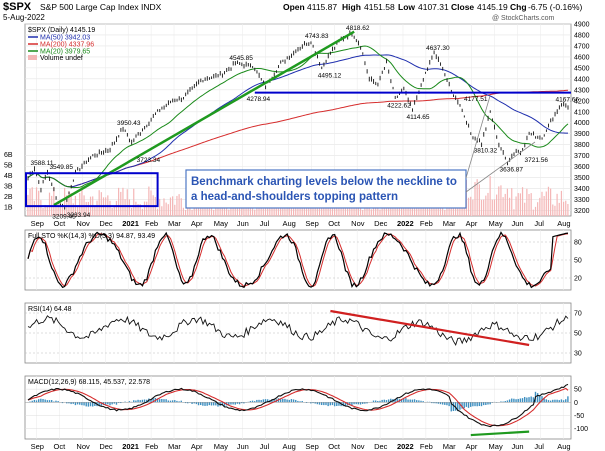 This screenshot has height=451, width=605. I want to click on month-label: Feb, so click(151, 446).